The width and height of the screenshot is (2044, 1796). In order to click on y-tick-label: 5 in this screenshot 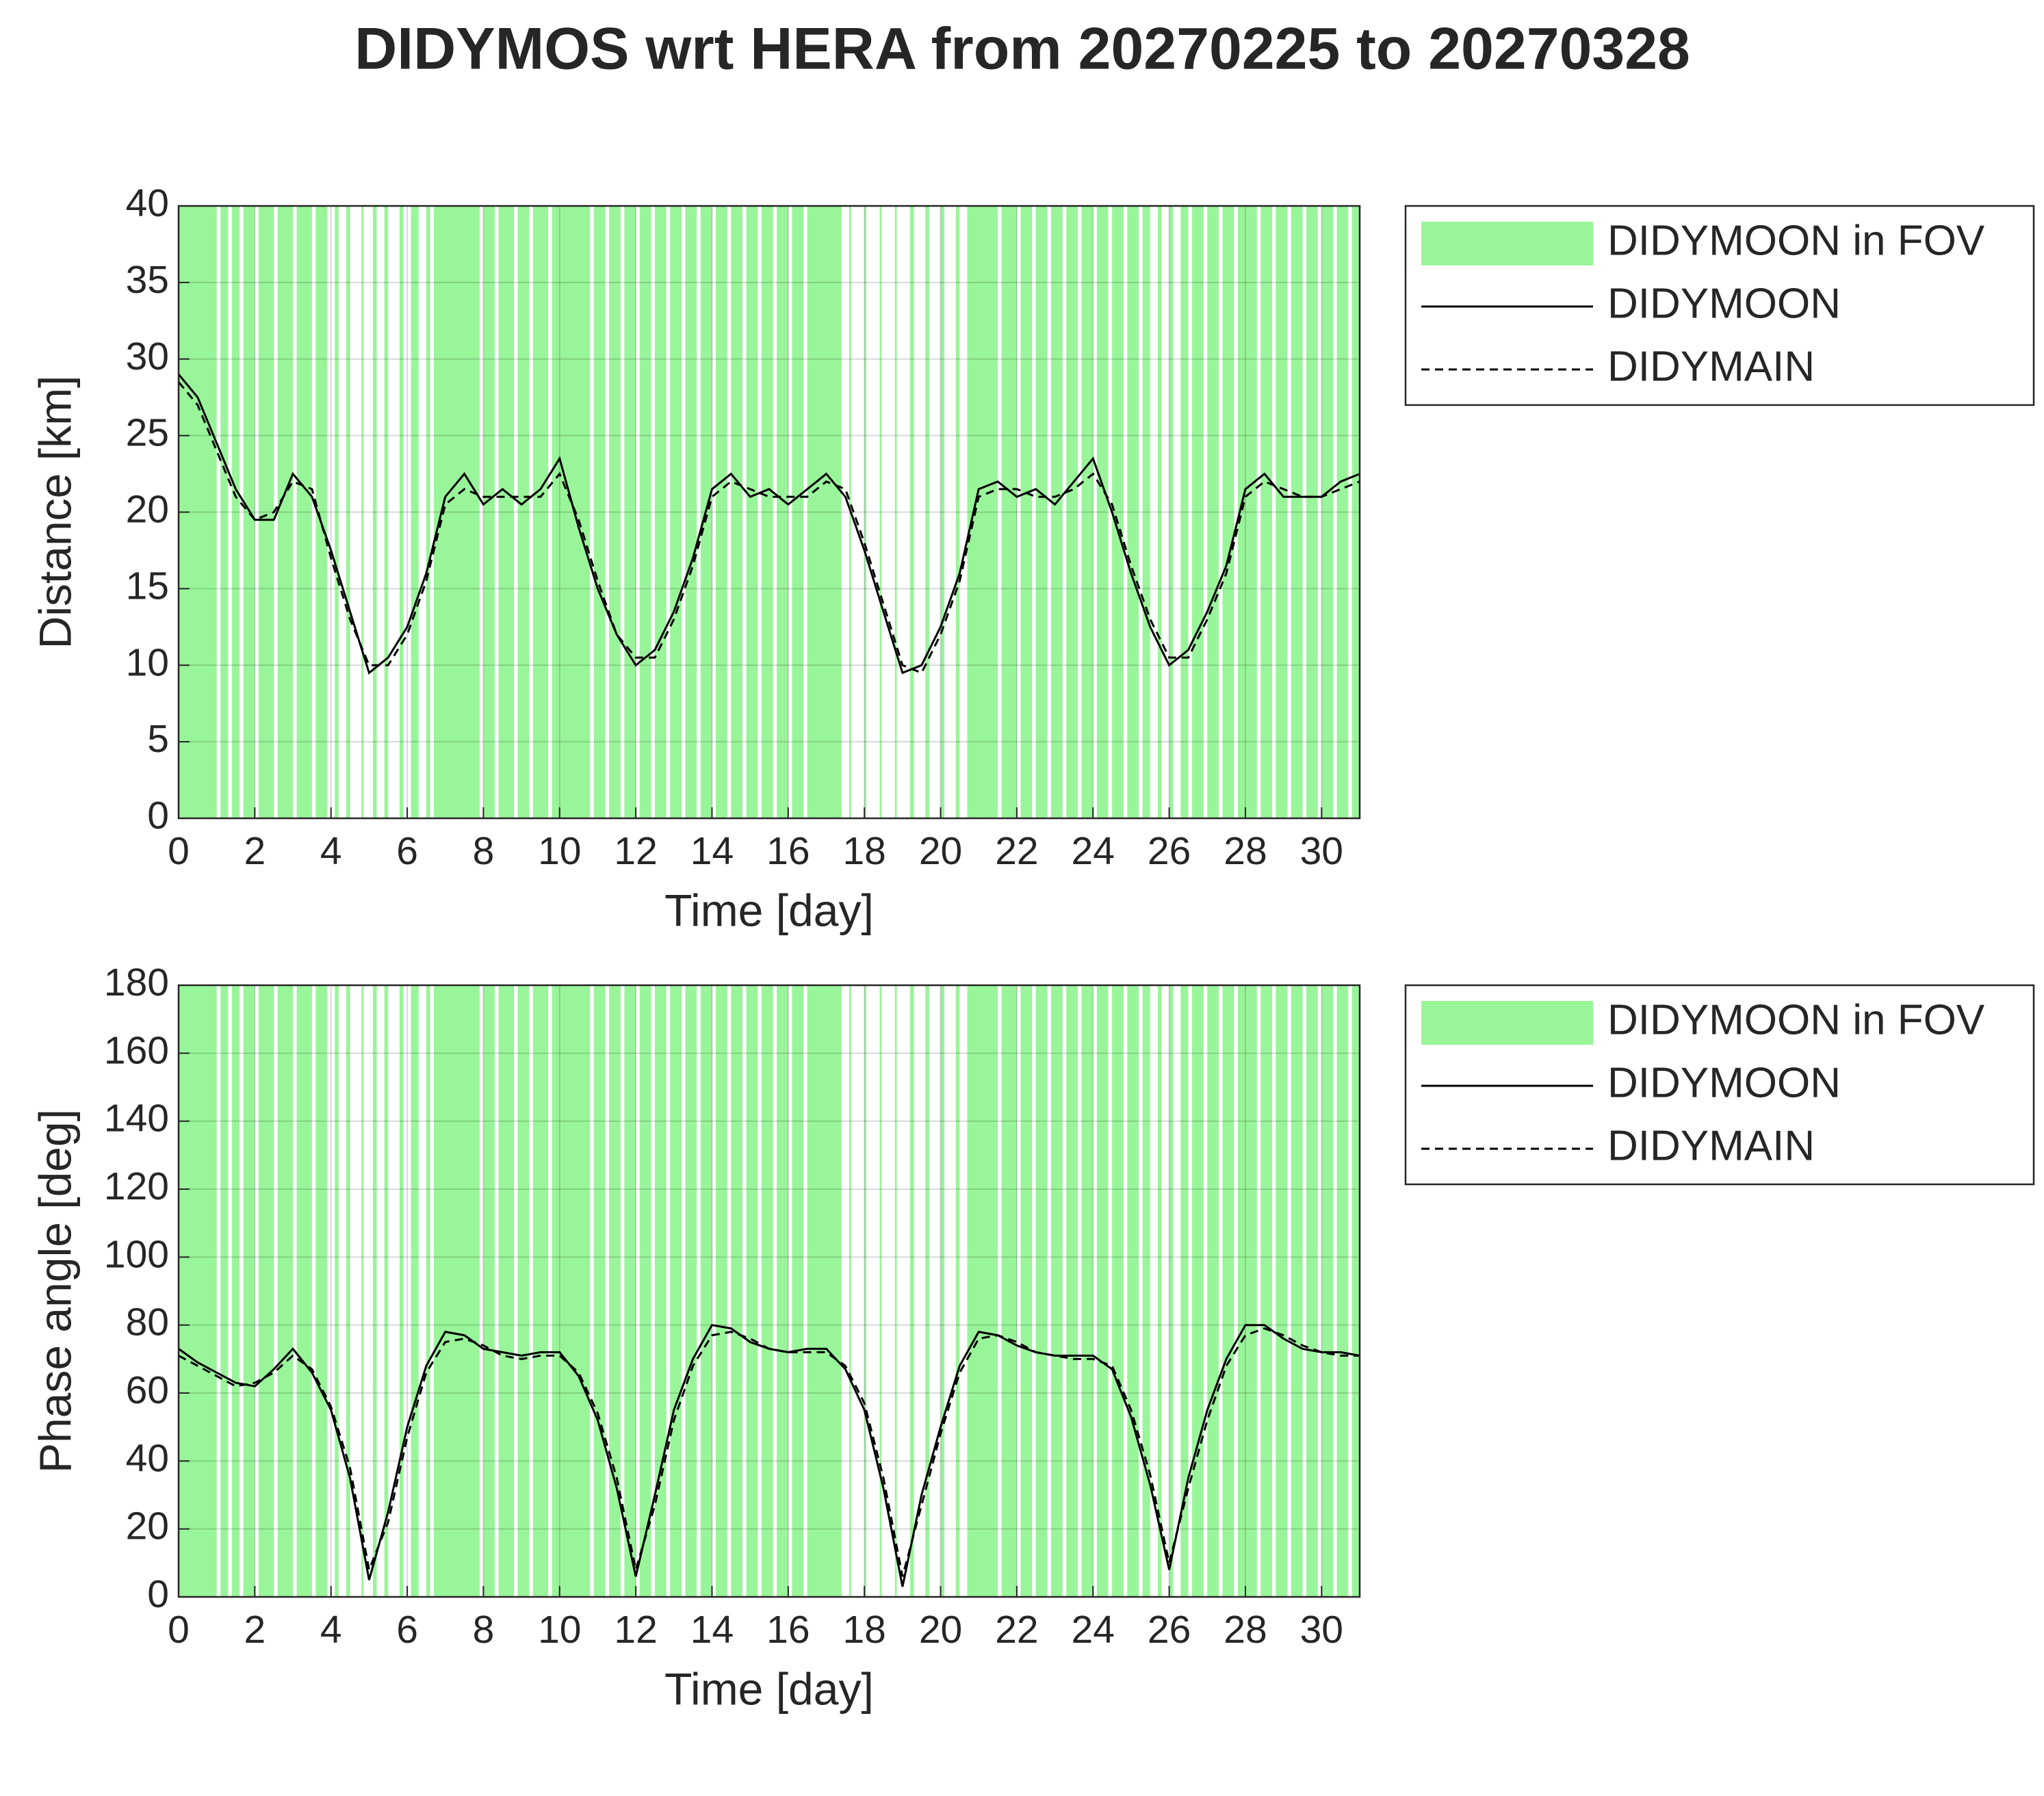, I will do `click(158, 739)`.